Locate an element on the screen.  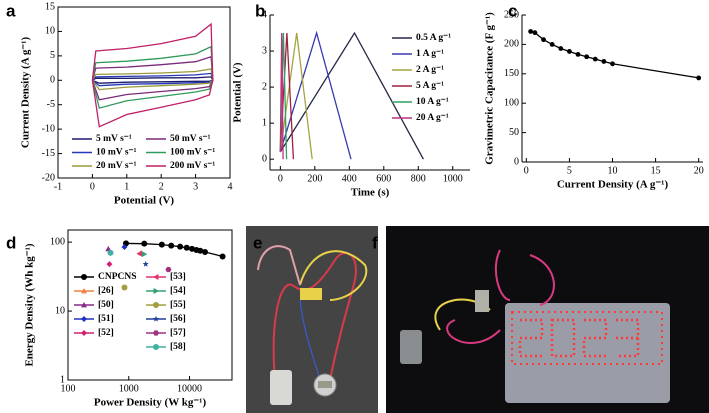
photo-e is located at coordinates (312, 319).